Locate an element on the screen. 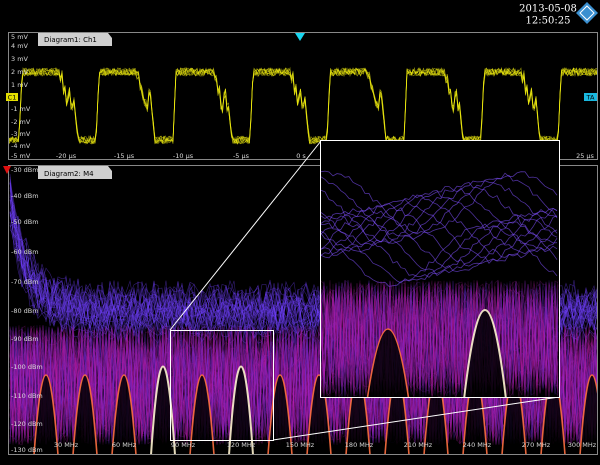 The height and width of the screenshot is (465, 600). x-axis-label: 300 MHz is located at coordinates (582, 445).